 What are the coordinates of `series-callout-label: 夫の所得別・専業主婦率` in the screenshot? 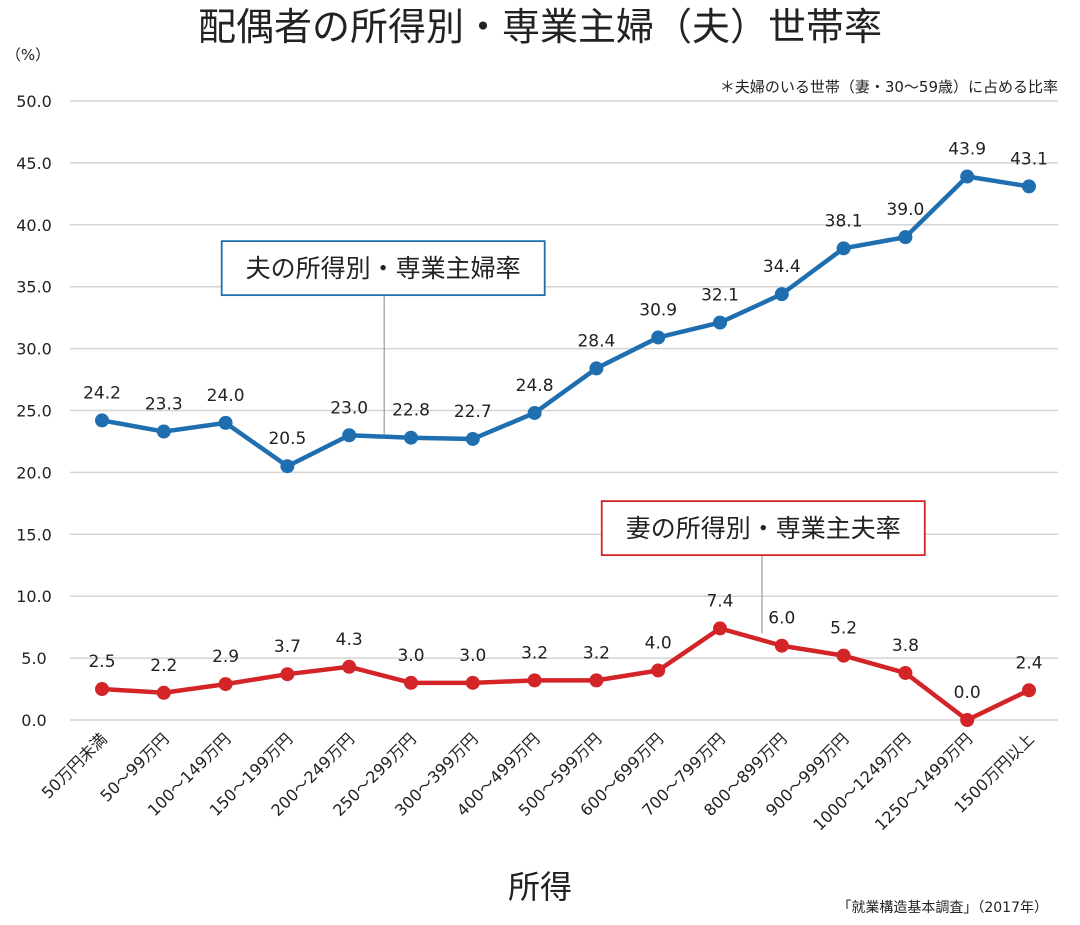 It's located at (383, 268).